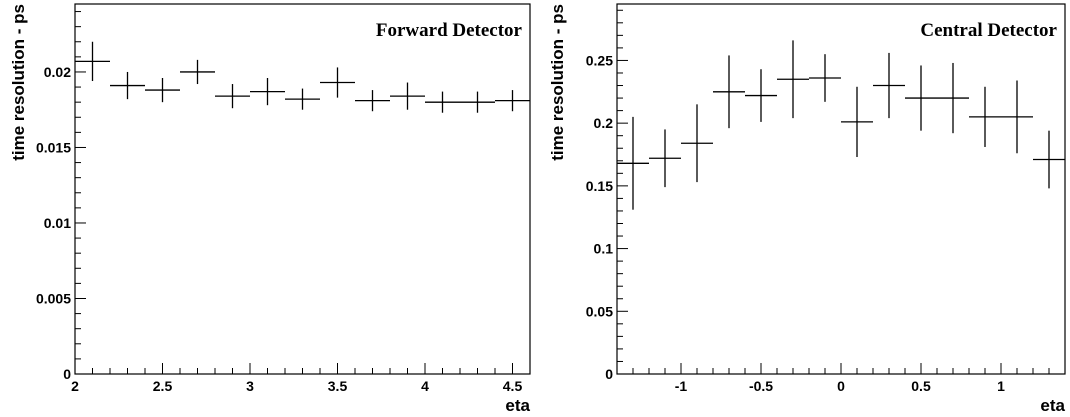 The width and height of the screenshot is (1070, 417). I want to click on x-tick-label: 3.5, so click(338, 386).